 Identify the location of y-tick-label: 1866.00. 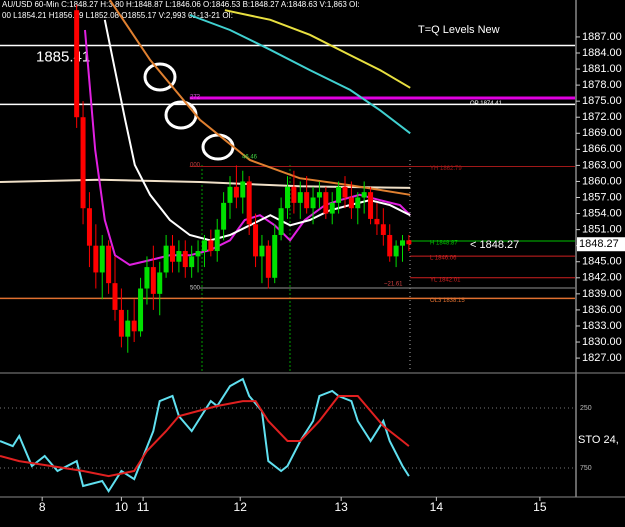
(602, 149).